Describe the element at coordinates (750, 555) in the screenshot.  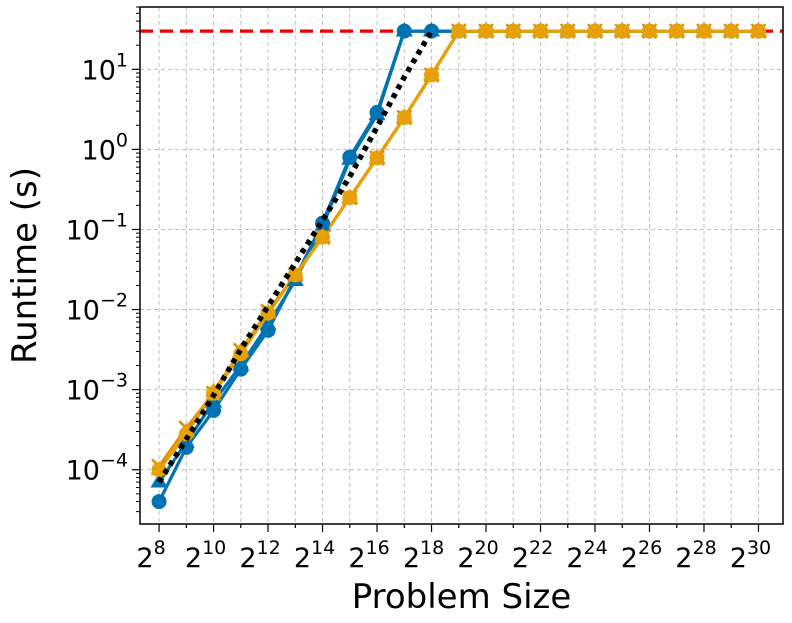
I see `x-tick-label: 230` at that location.